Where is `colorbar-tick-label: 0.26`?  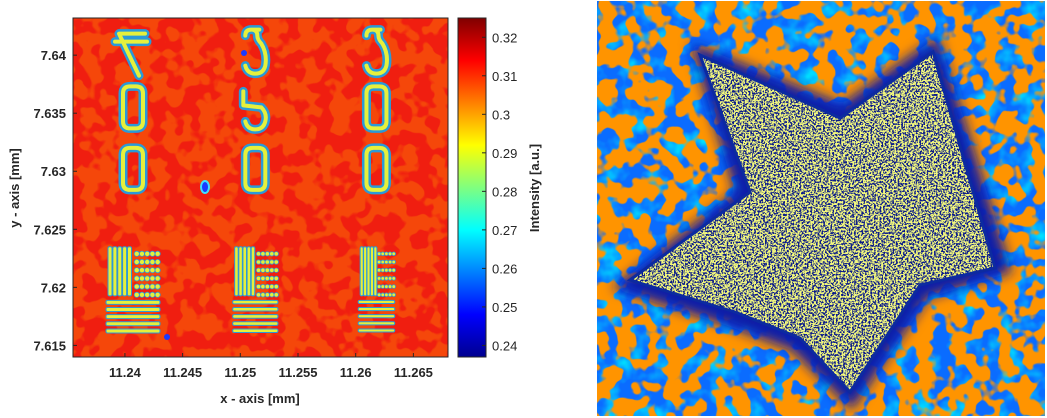 colorbar-tick-label: 0.26 is located at coordinates (504, 268).